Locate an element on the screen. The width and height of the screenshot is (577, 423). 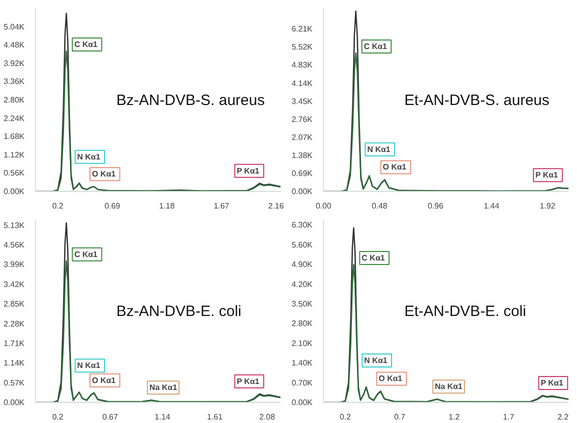
y-tick-label: 2.28K is located at coordinates (15, 323).